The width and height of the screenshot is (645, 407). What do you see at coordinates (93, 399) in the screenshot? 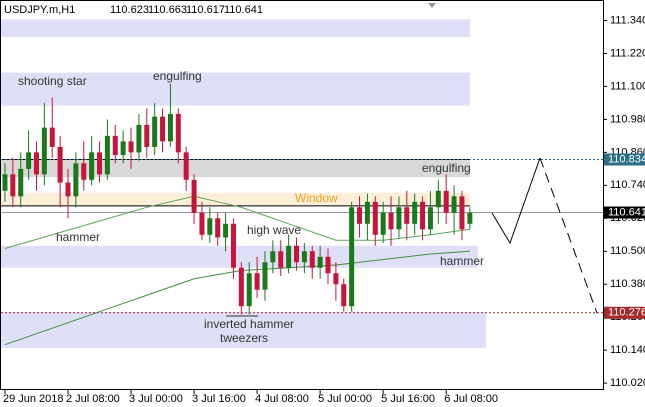
I see `x-tick-label: 2 Jul 08:00` at bounding box center [93, 399].